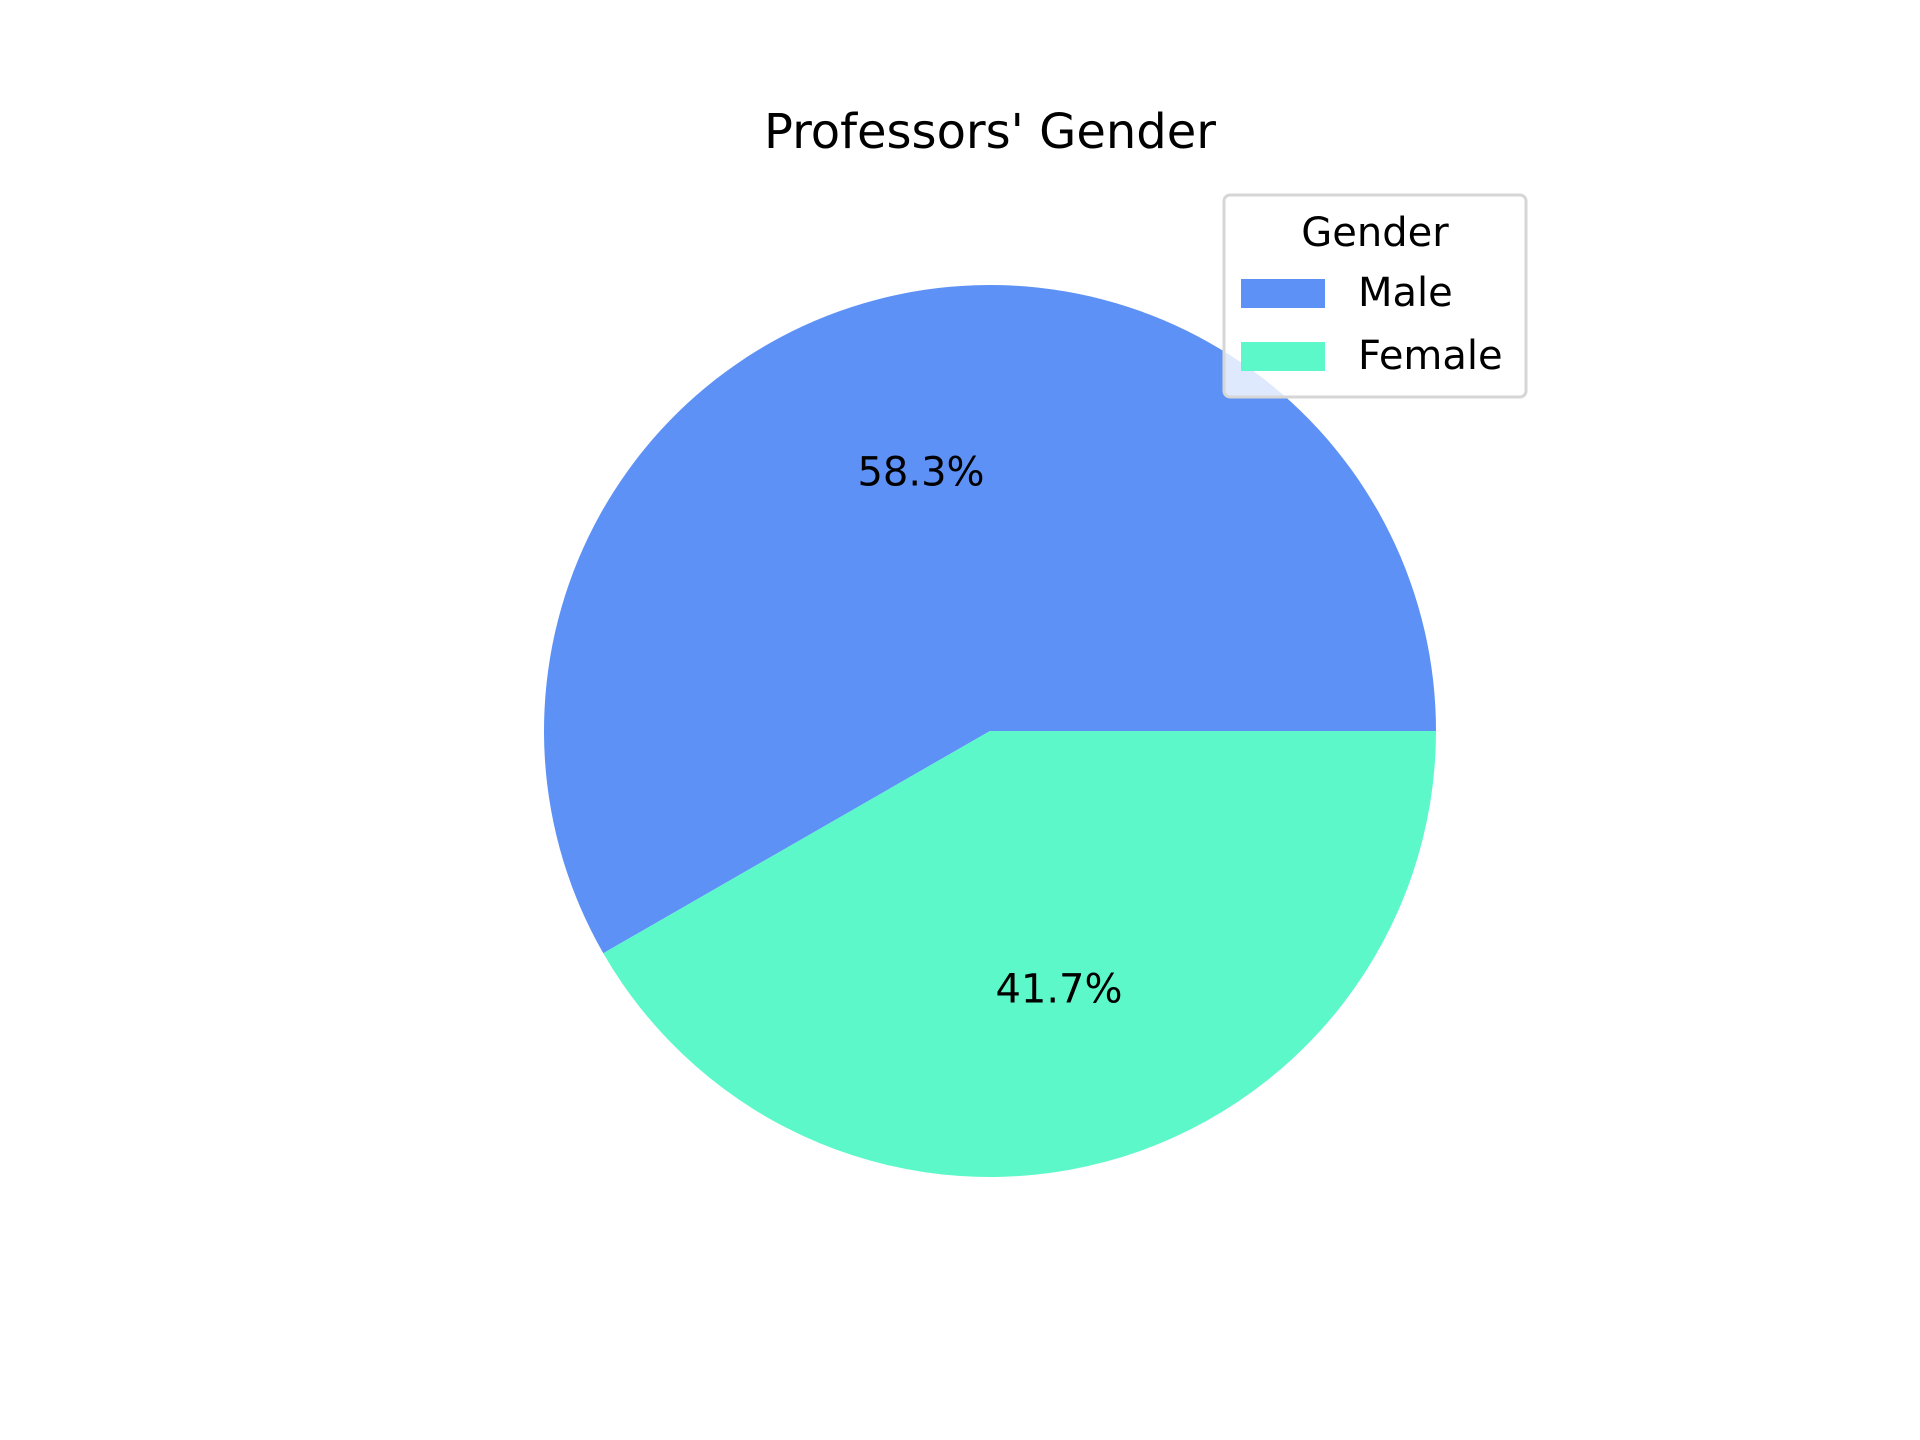  What do you see at coordinates (990, 132) in the screenshot?
I see `chart-title: Professors' Gender` at bounding box center [990, 132].